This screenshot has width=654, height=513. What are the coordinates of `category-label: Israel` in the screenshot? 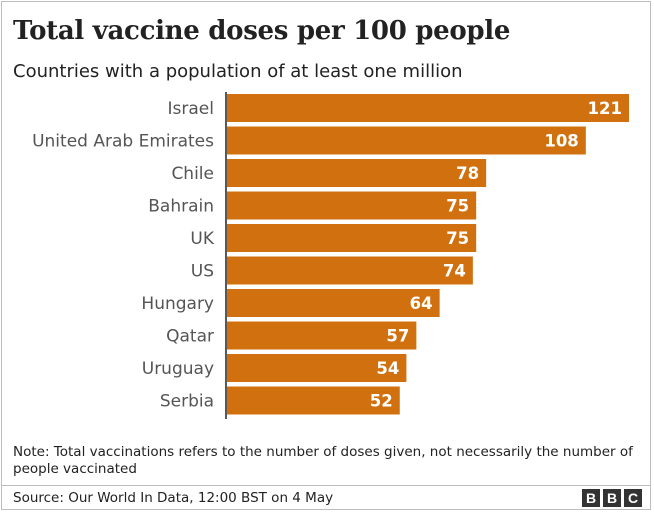 It's located at (191, 109).